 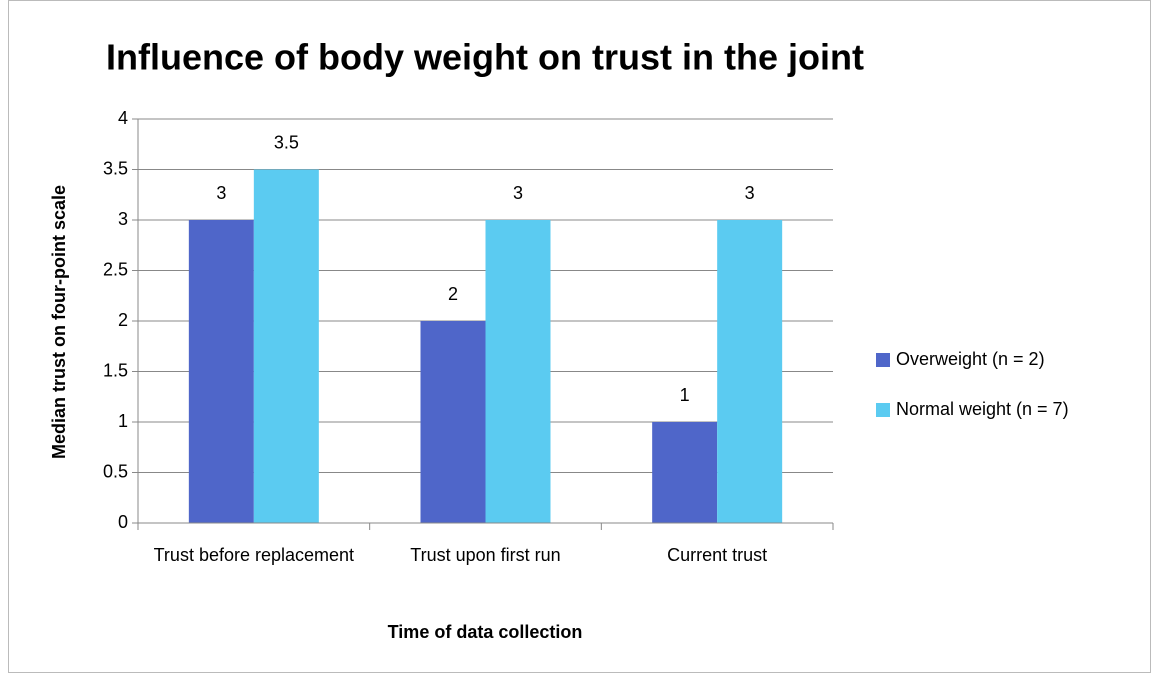 I want to click on x-tick-label: Current trust, so click(x=717, y=555).